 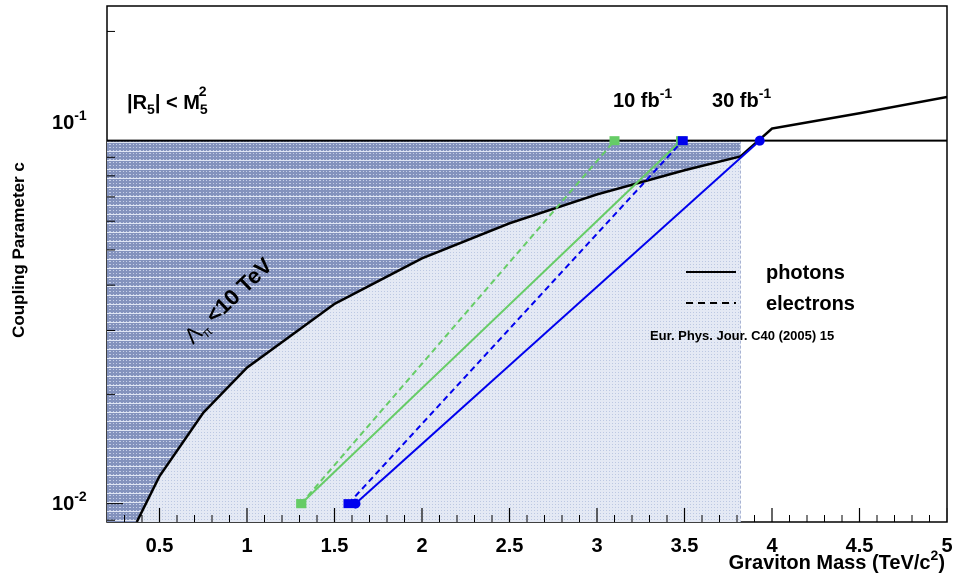 I want to click on x-tick-label: 5, so click(x=946, y=546).